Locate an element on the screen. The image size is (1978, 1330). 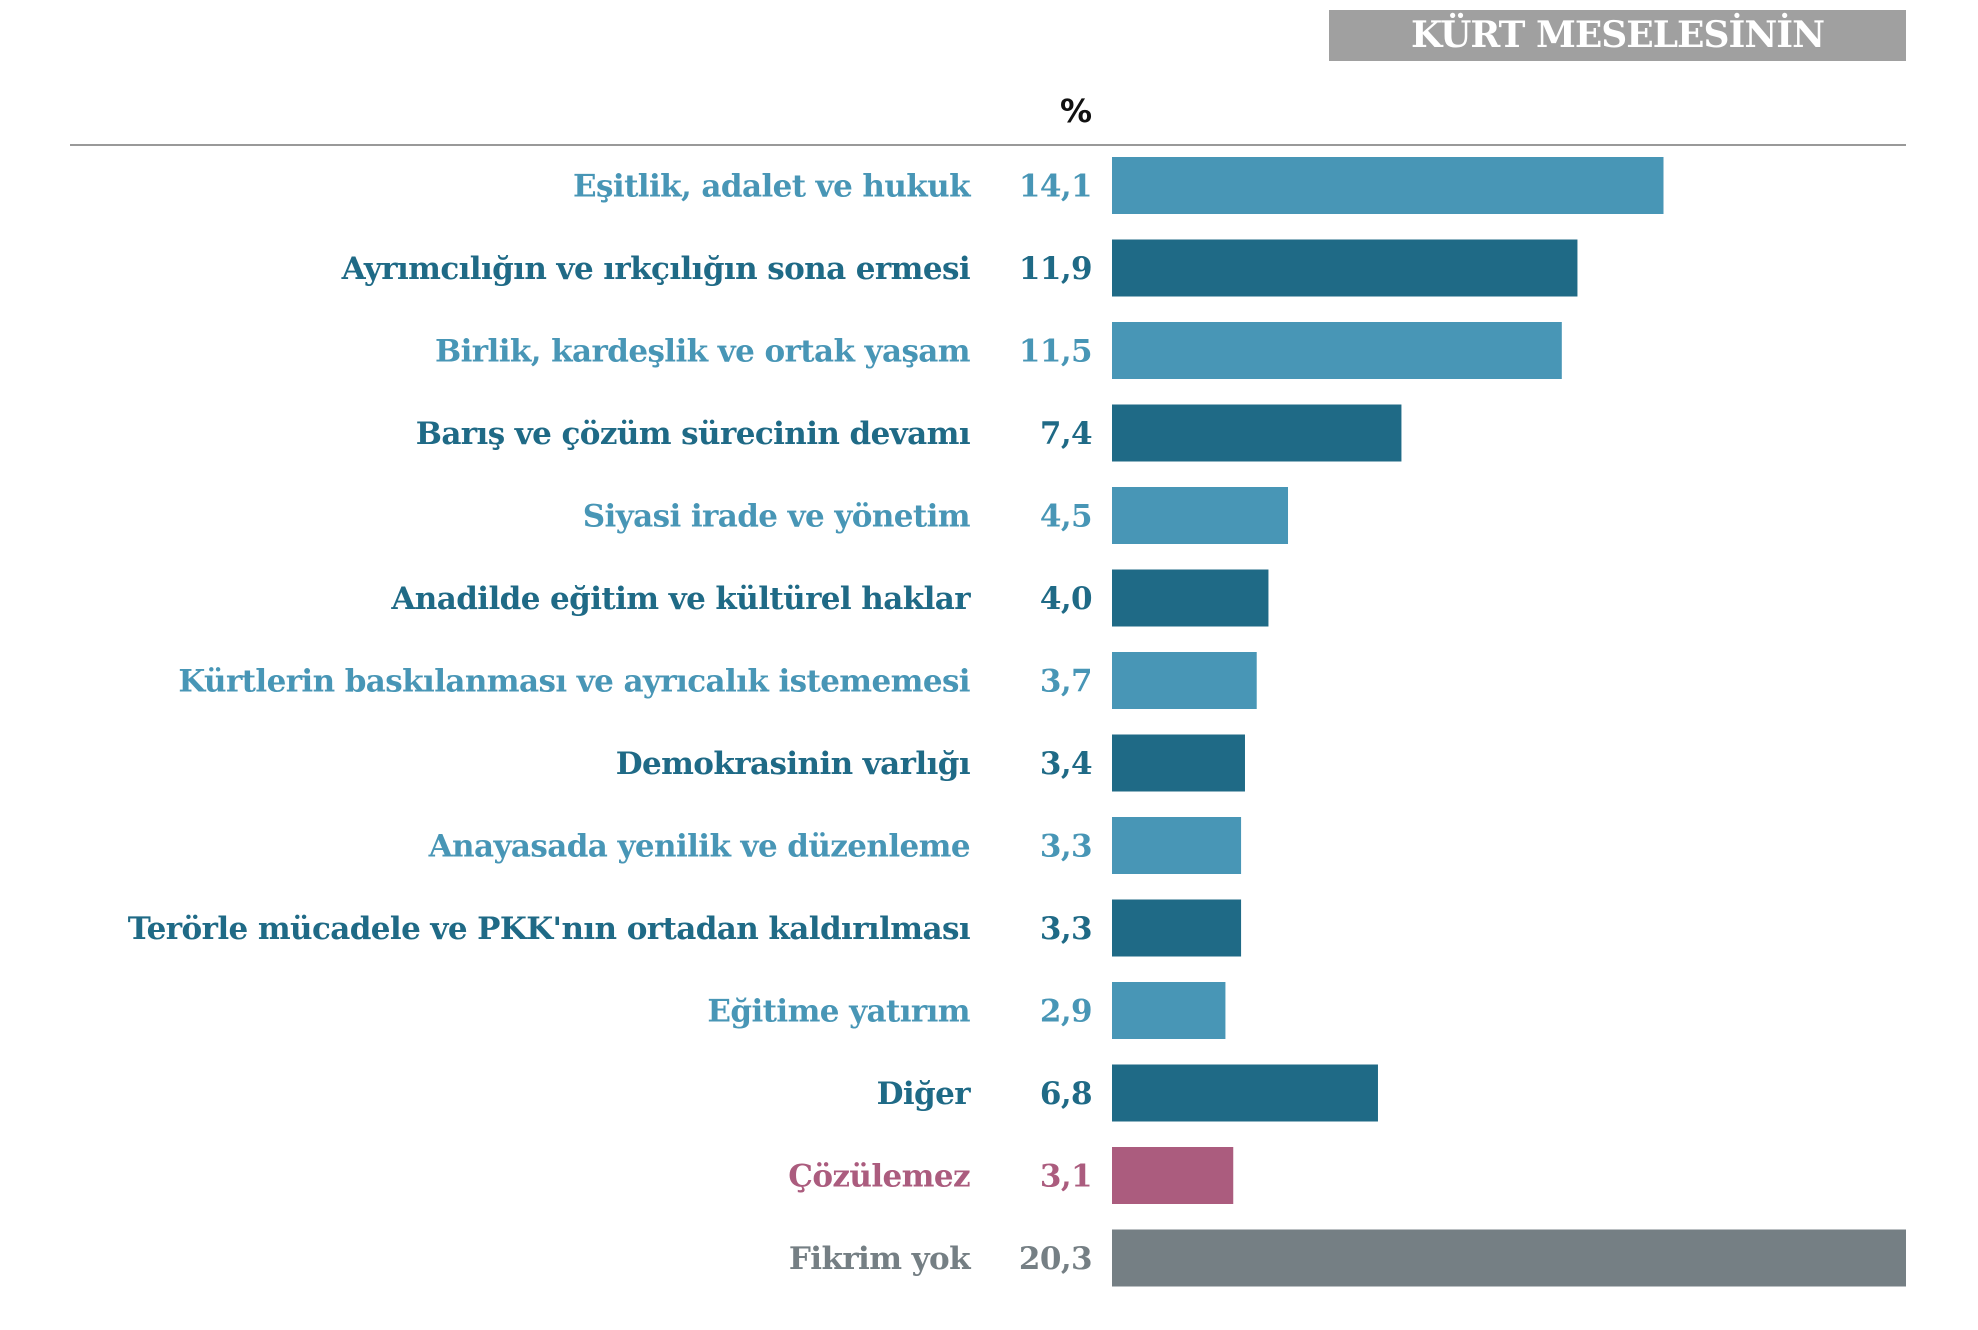
category-label: Anayasada yenilik ve düzenleme is located at coordinates (699, 847).